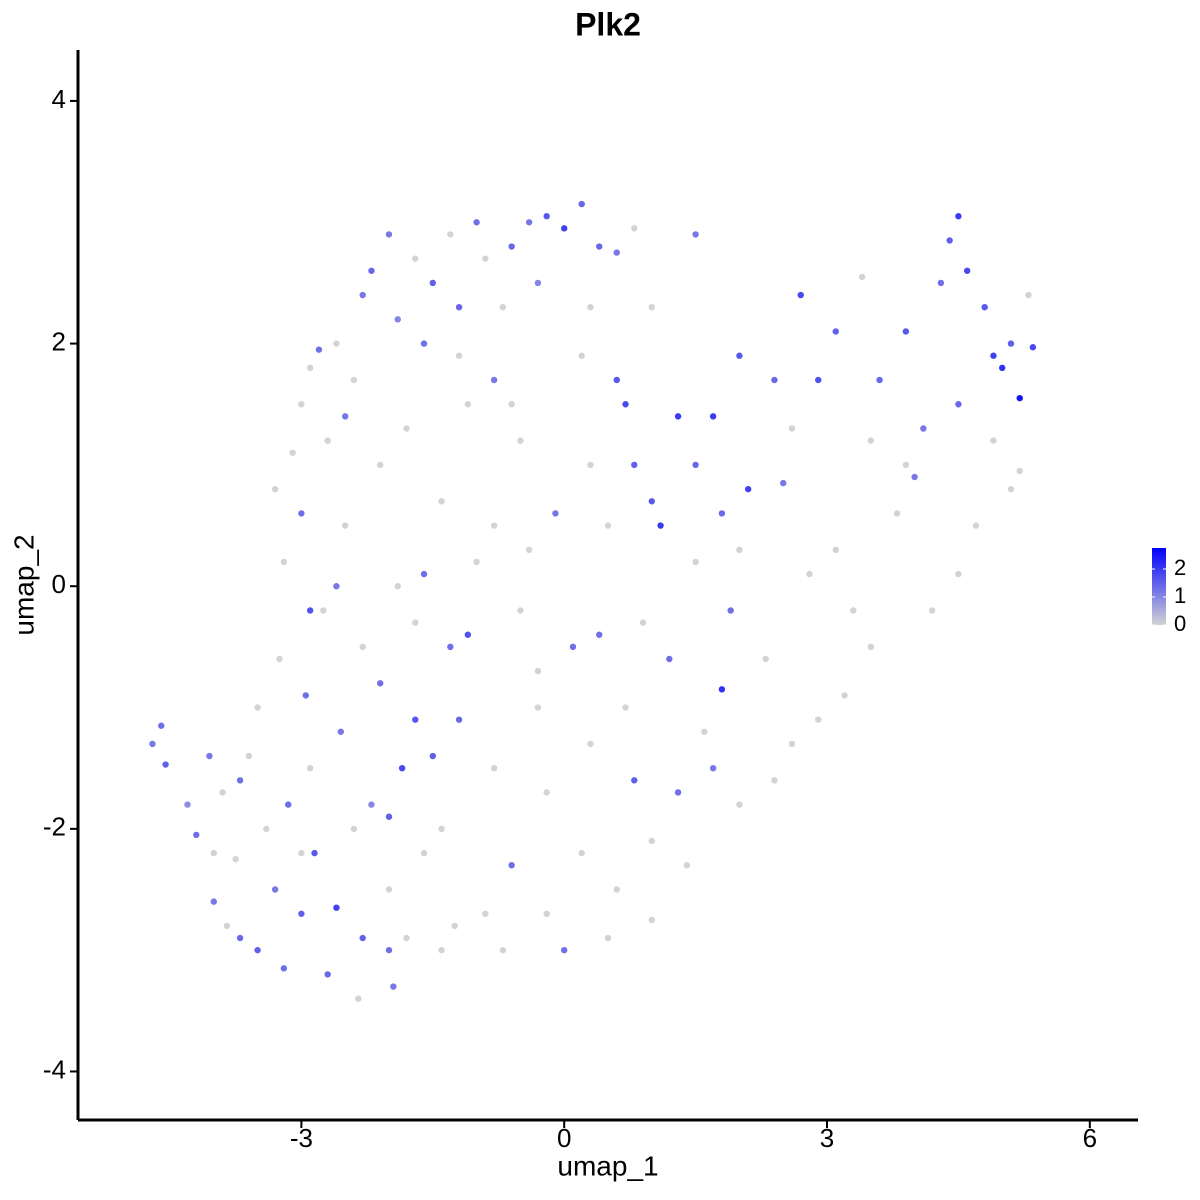 The height and width of the screenshot is (1200, 1200). Describe the element at coordinates (1180, 623) in the screenshot. I see `colorbar-label: 0` at that location.